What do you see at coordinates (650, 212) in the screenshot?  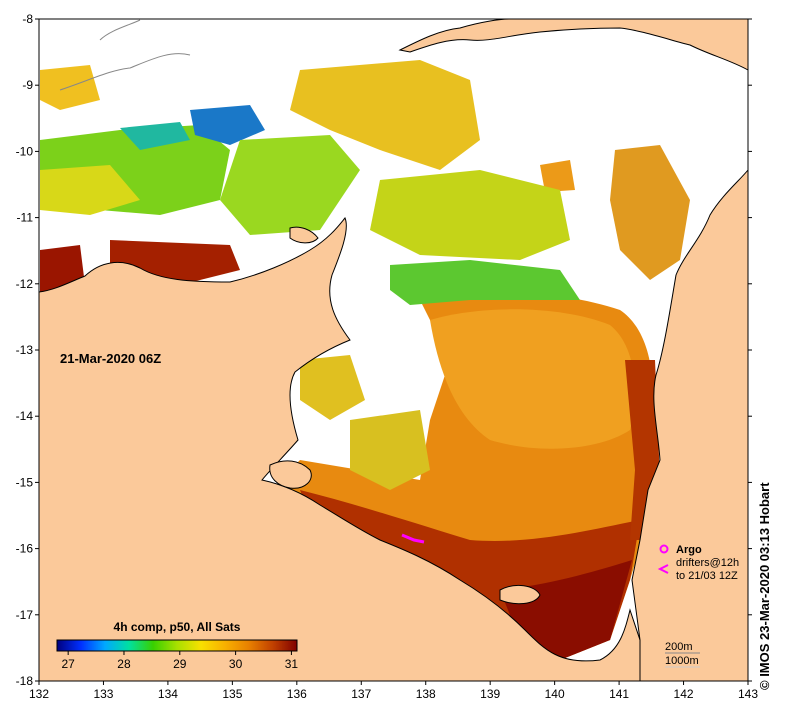 I see `sst-cape-york-west` at bounding box center [650, 212].